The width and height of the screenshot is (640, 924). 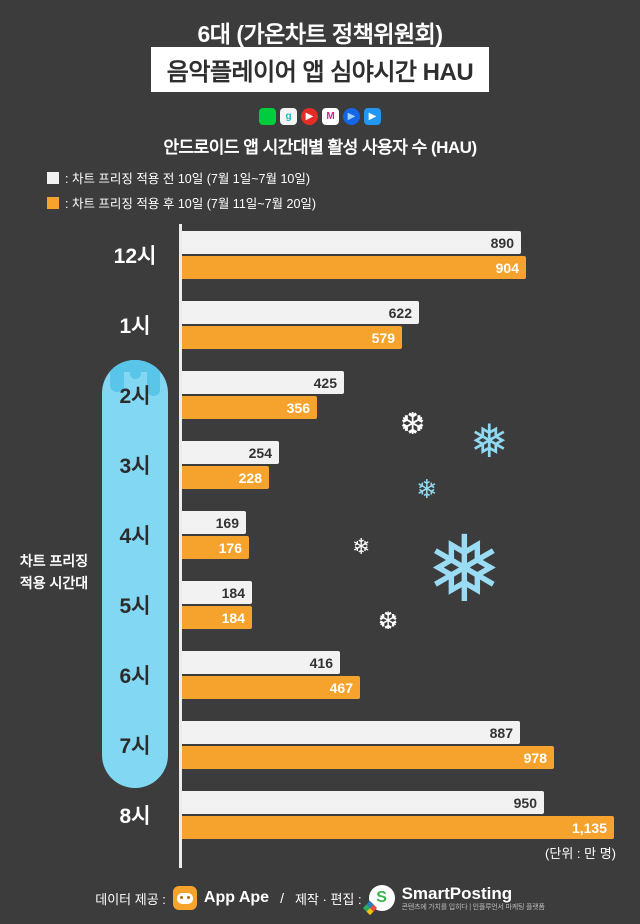 What do you see at coordinates (320, 34) in the screenshot?
I see `page-title-line1: 6대 (가온차트 정책위원회)` at bounding box center [320, 34].